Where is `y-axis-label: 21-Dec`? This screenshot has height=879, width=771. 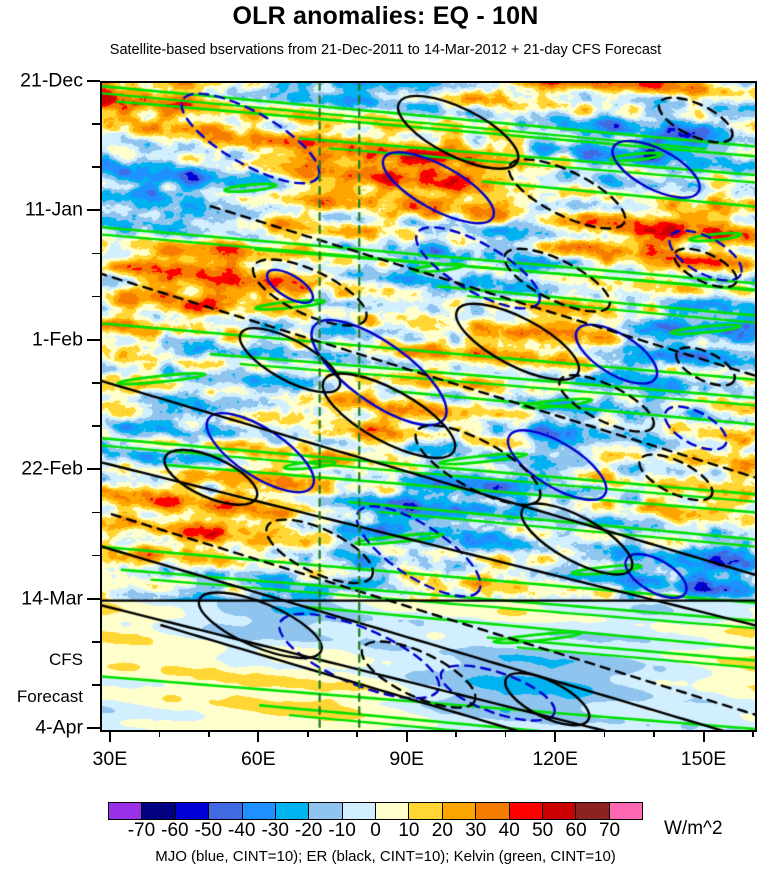
y-axis-label: 21-Dec is located at coordinates (51, 80).